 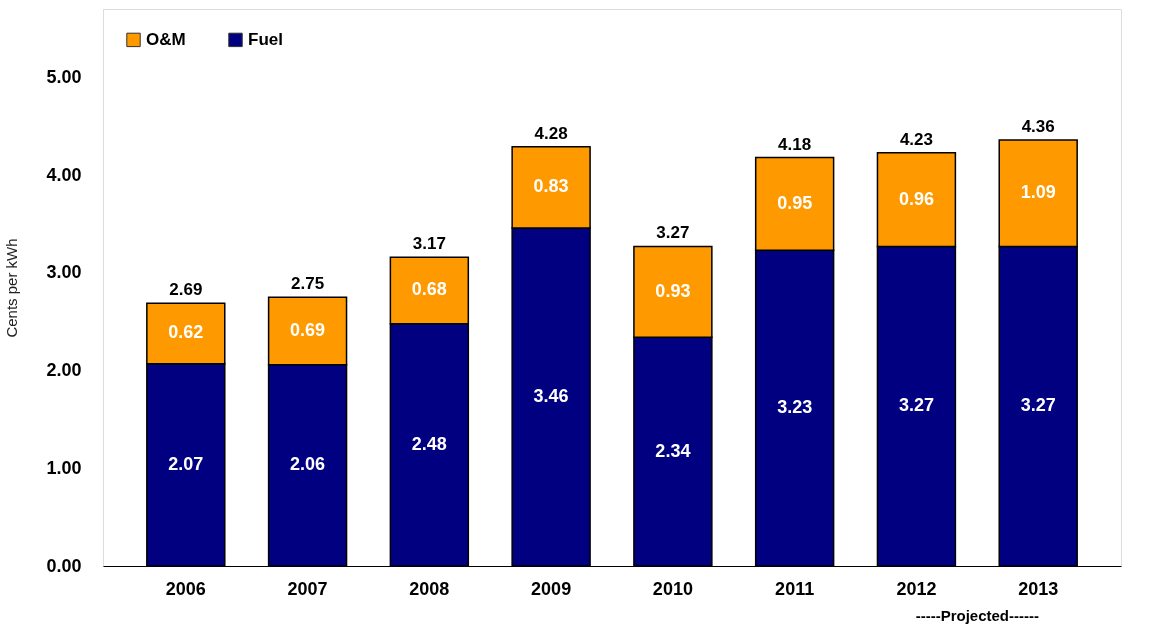 I want to click on y-axis-title: Cents per kWh, so click(x=12, y=288).